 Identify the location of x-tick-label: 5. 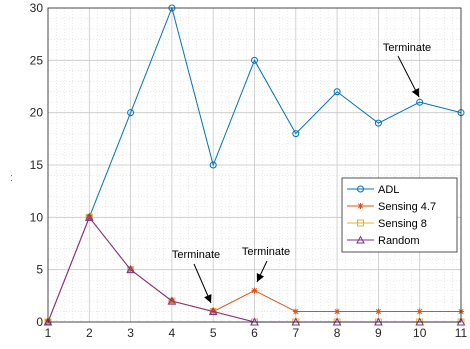
(213, 333).